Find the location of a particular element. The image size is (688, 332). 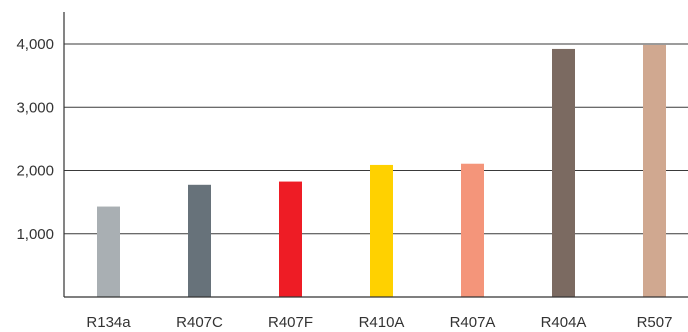

bar-r404a is located at coordinates (563, 172).